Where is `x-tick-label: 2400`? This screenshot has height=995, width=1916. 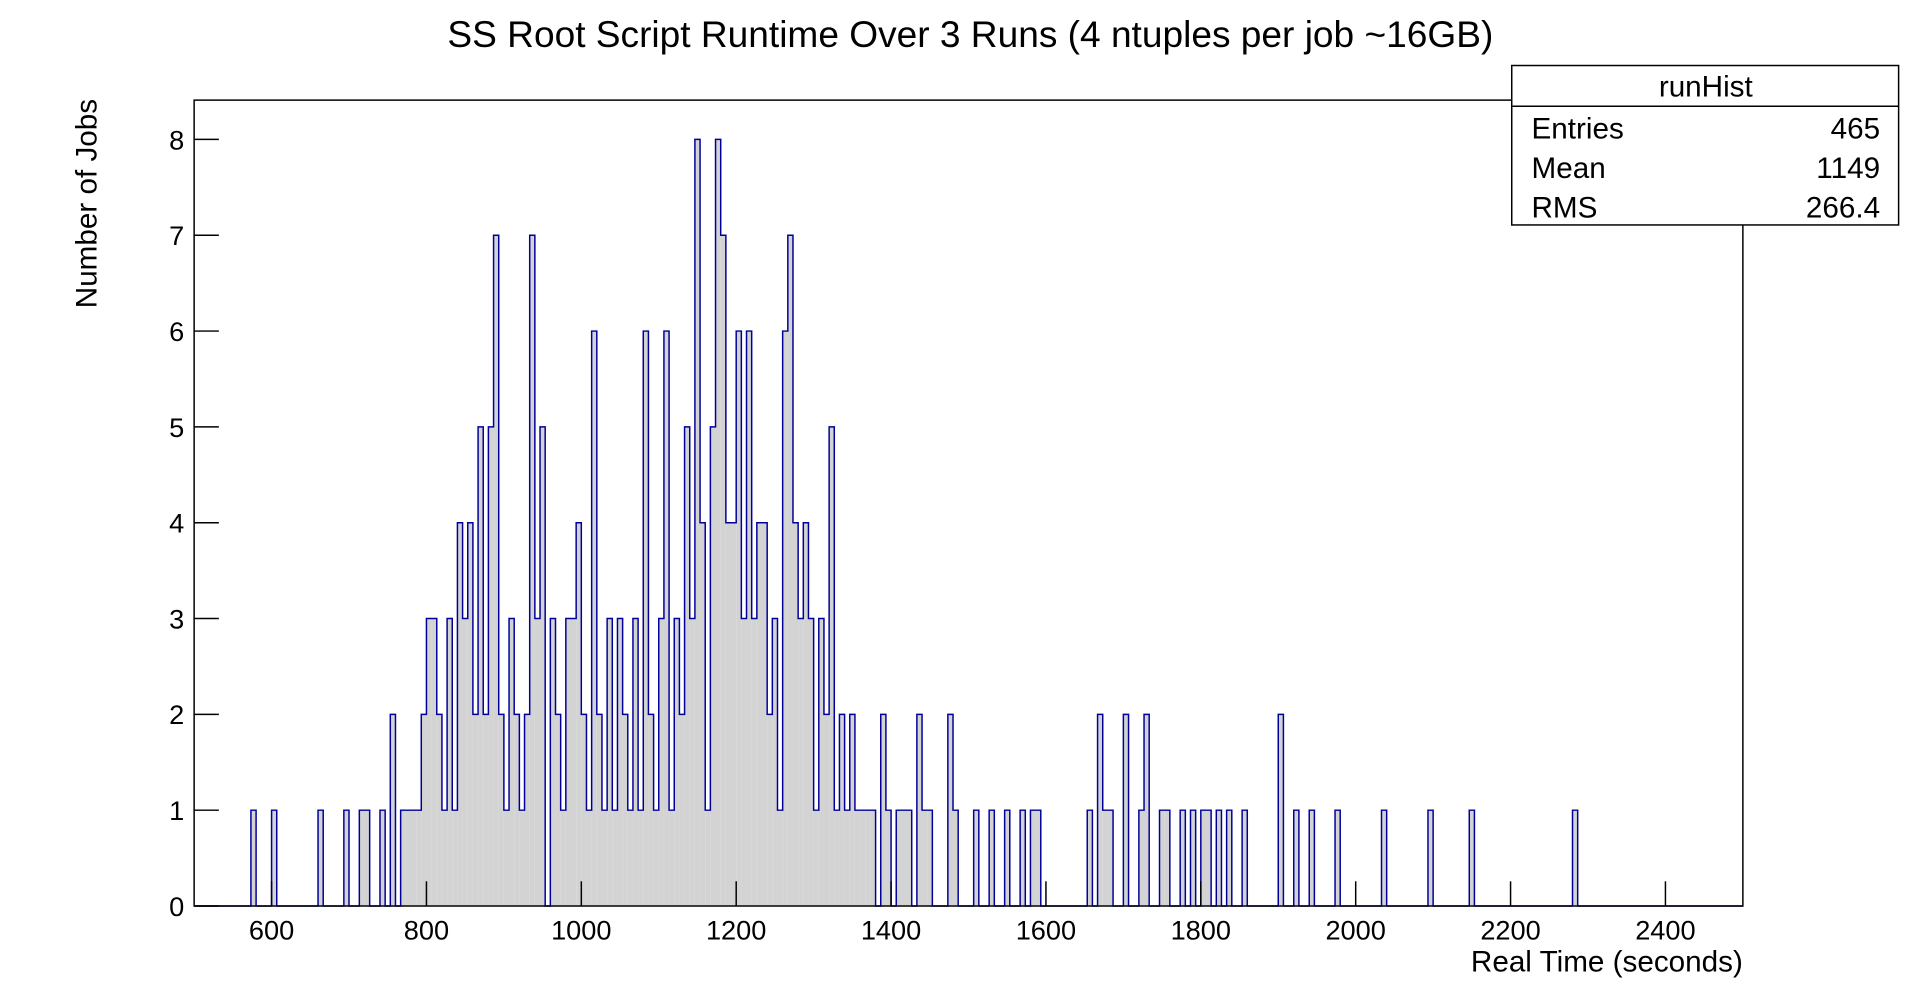
x-tick-label: 2400 is located at coordinates (1665, 929).